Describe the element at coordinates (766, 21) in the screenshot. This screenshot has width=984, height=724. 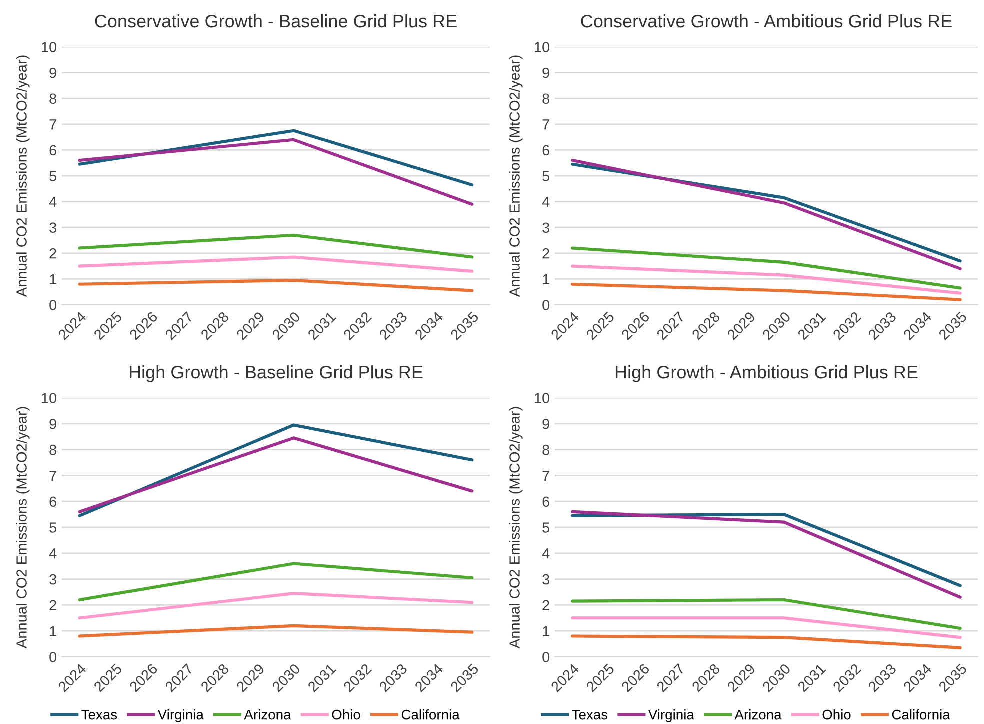
I see `chart-title: Conservative Growth - Ambitious Grid Plus RE` at that location.